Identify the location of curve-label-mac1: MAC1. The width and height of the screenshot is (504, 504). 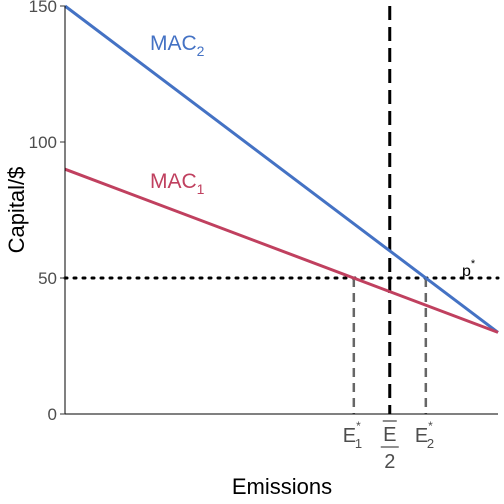
(177, 183).